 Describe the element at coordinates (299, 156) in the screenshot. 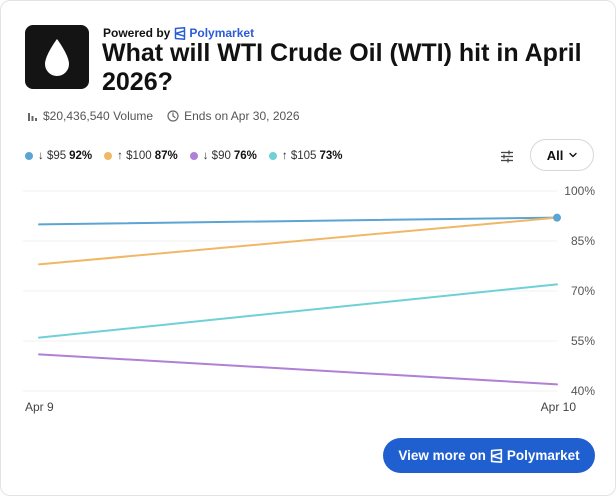

I see `legend-label: ↑ $105` at that location.